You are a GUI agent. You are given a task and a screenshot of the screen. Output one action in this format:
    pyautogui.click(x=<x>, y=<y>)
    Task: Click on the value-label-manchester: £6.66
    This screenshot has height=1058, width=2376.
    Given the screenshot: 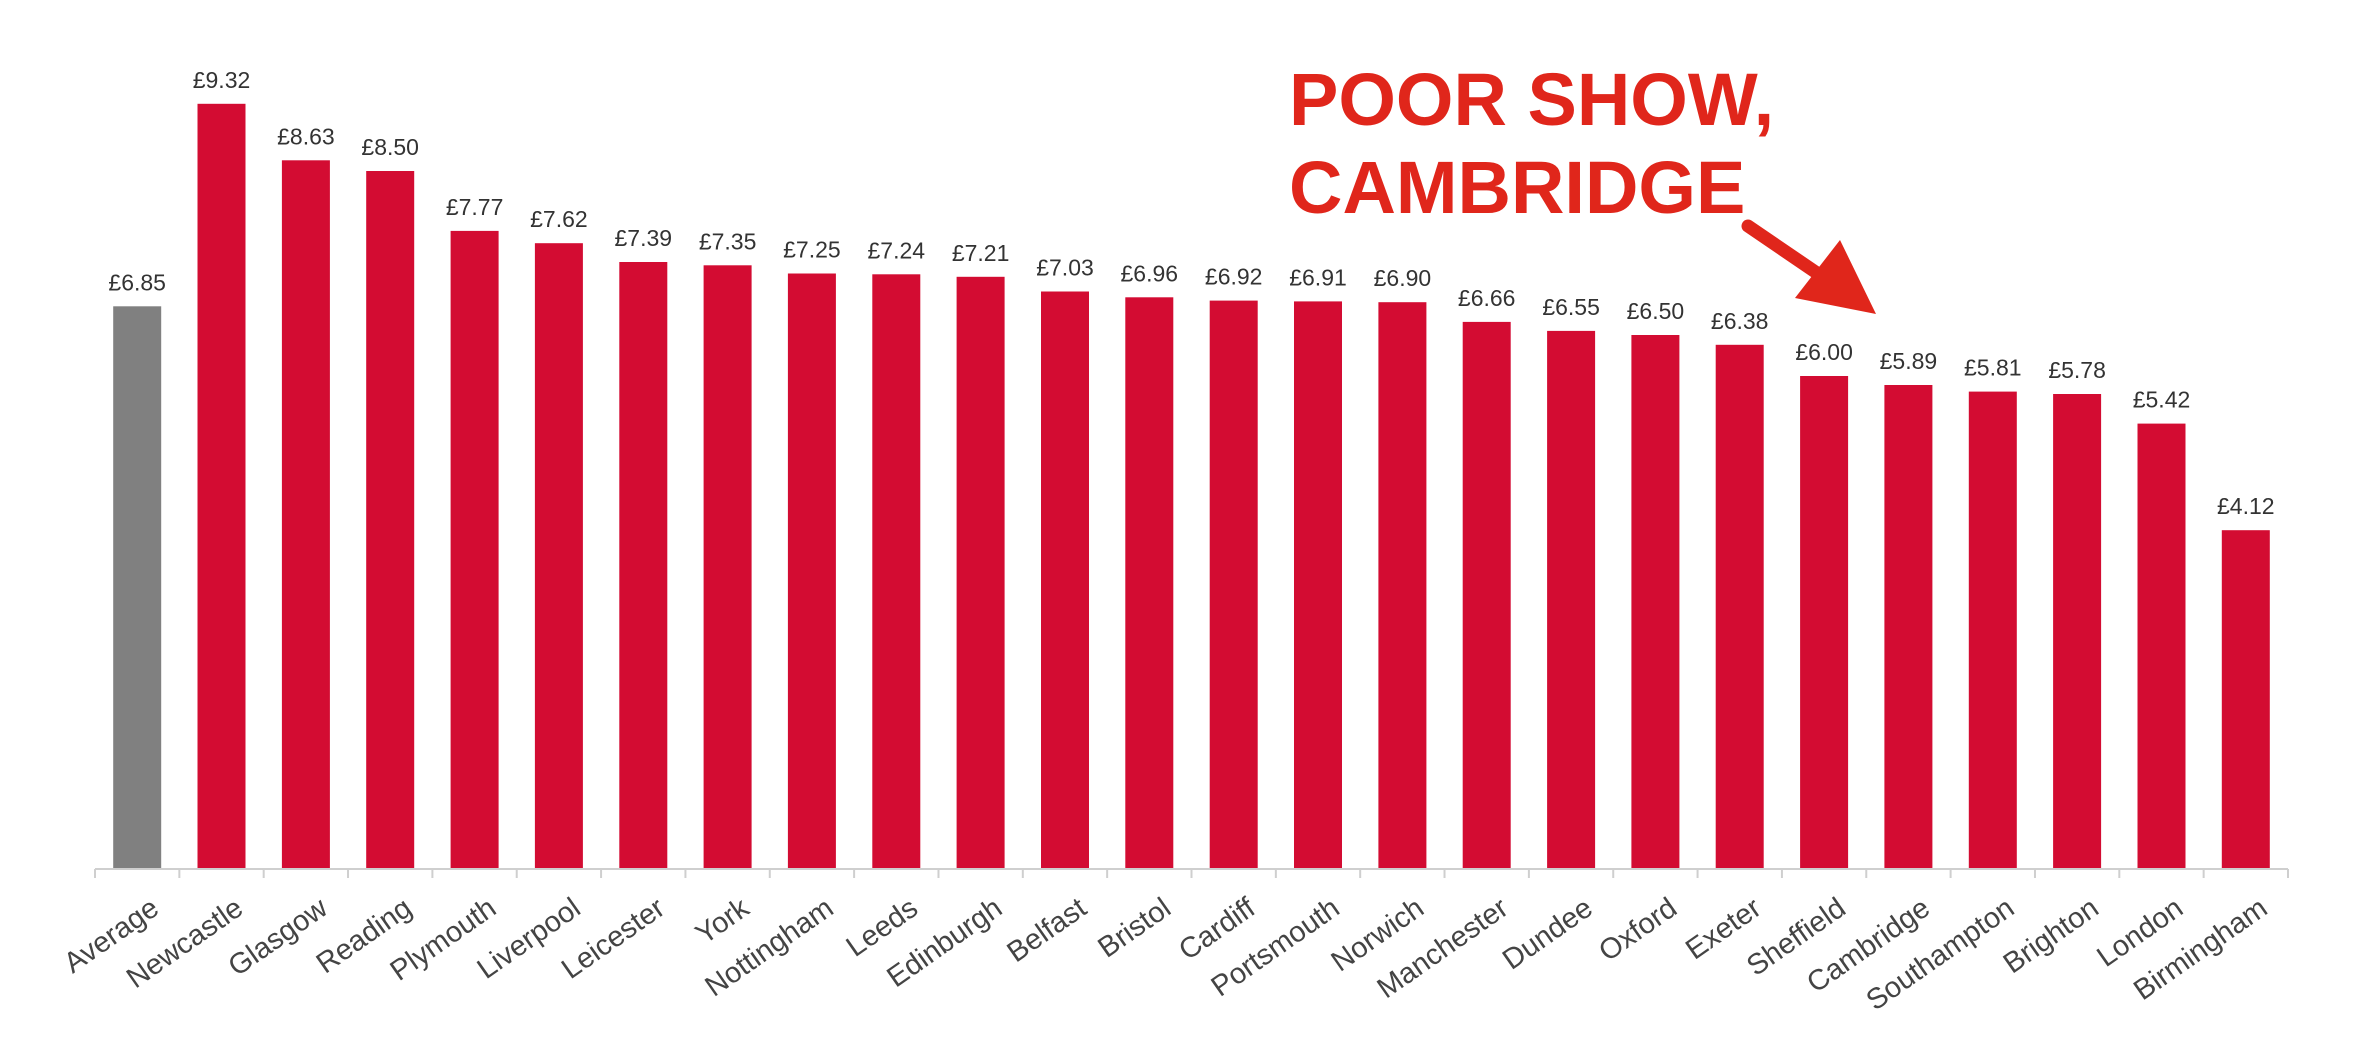 What is the action you would take?
    pyautogui.click(x=1487, y=298)
    